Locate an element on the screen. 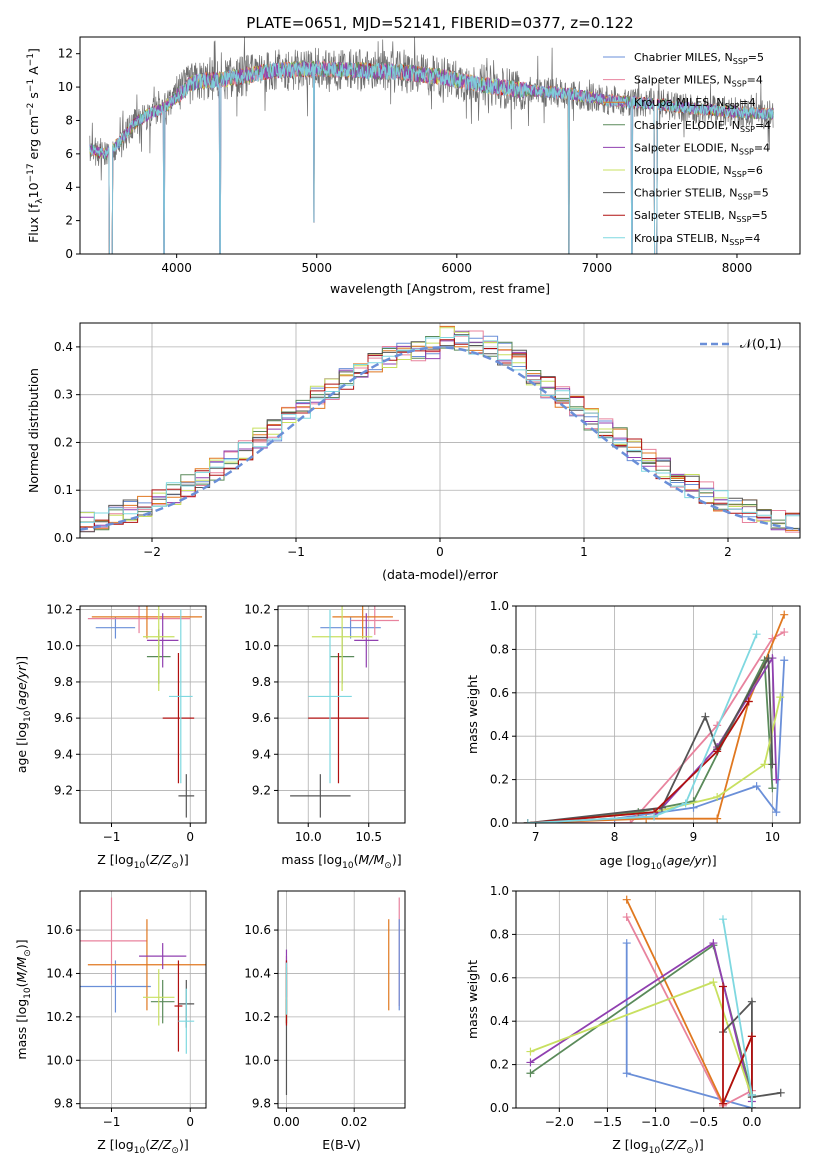 The image size is (819, 1170). x-axis-label-part: ( is located at coordinates (147, 1144).